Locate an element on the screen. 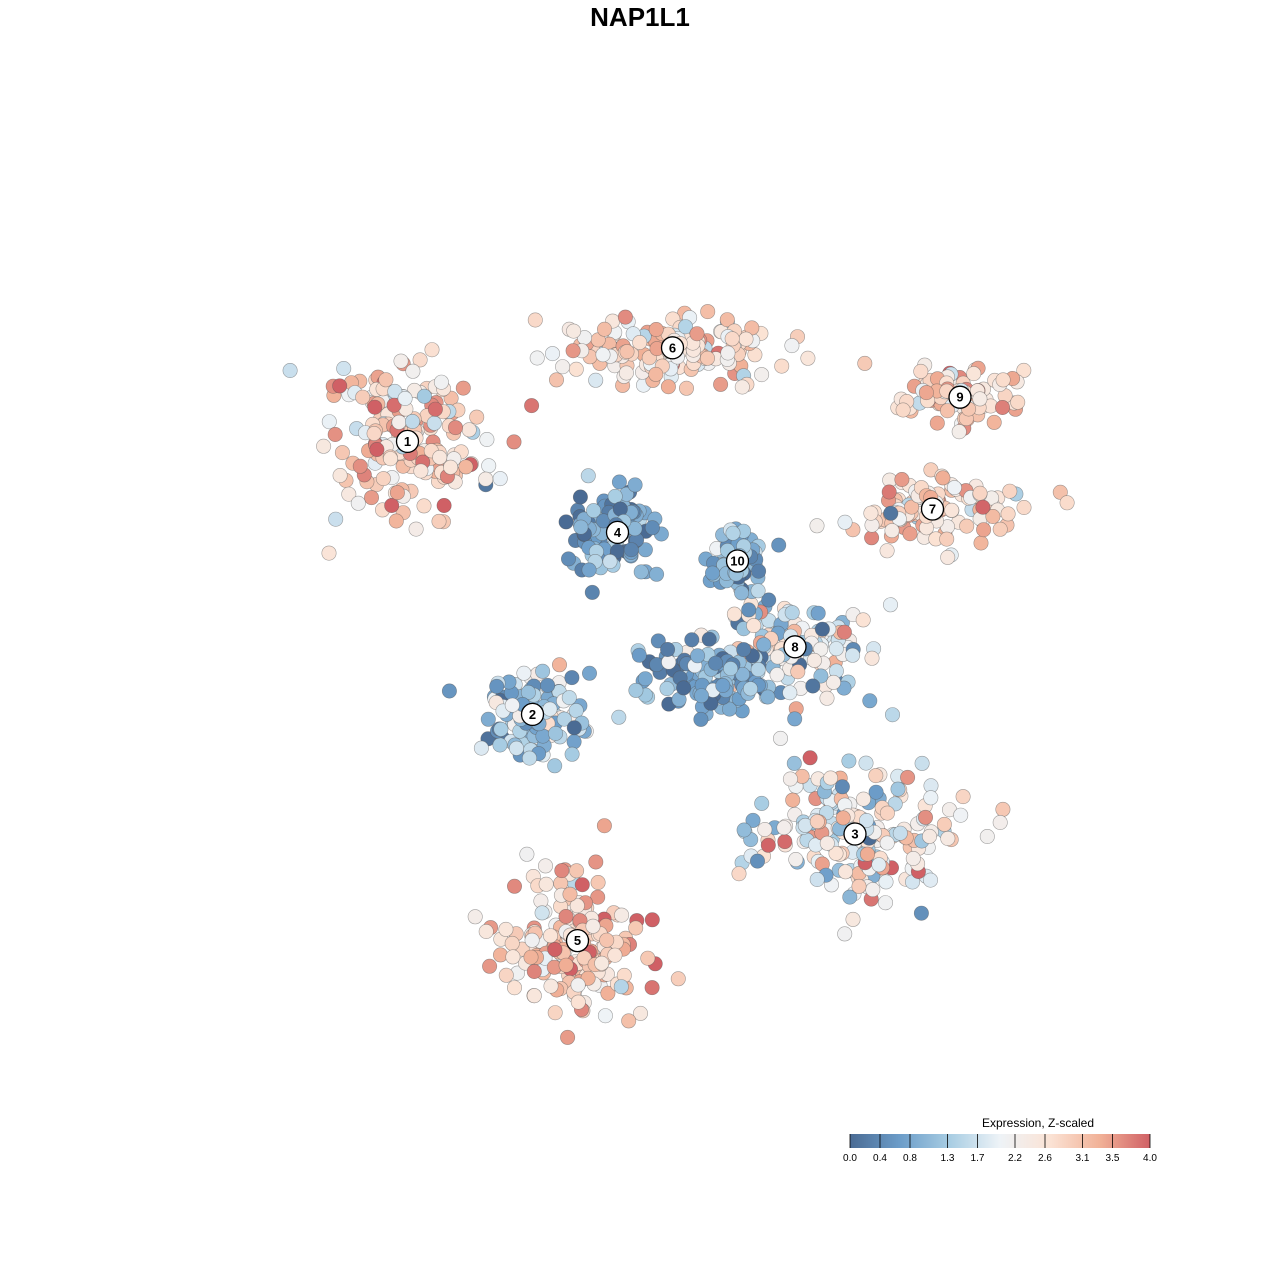 The width and height of the screenshot is (1280, 1280). cluster-label-5: 5 is located at coordinates (577, 940).